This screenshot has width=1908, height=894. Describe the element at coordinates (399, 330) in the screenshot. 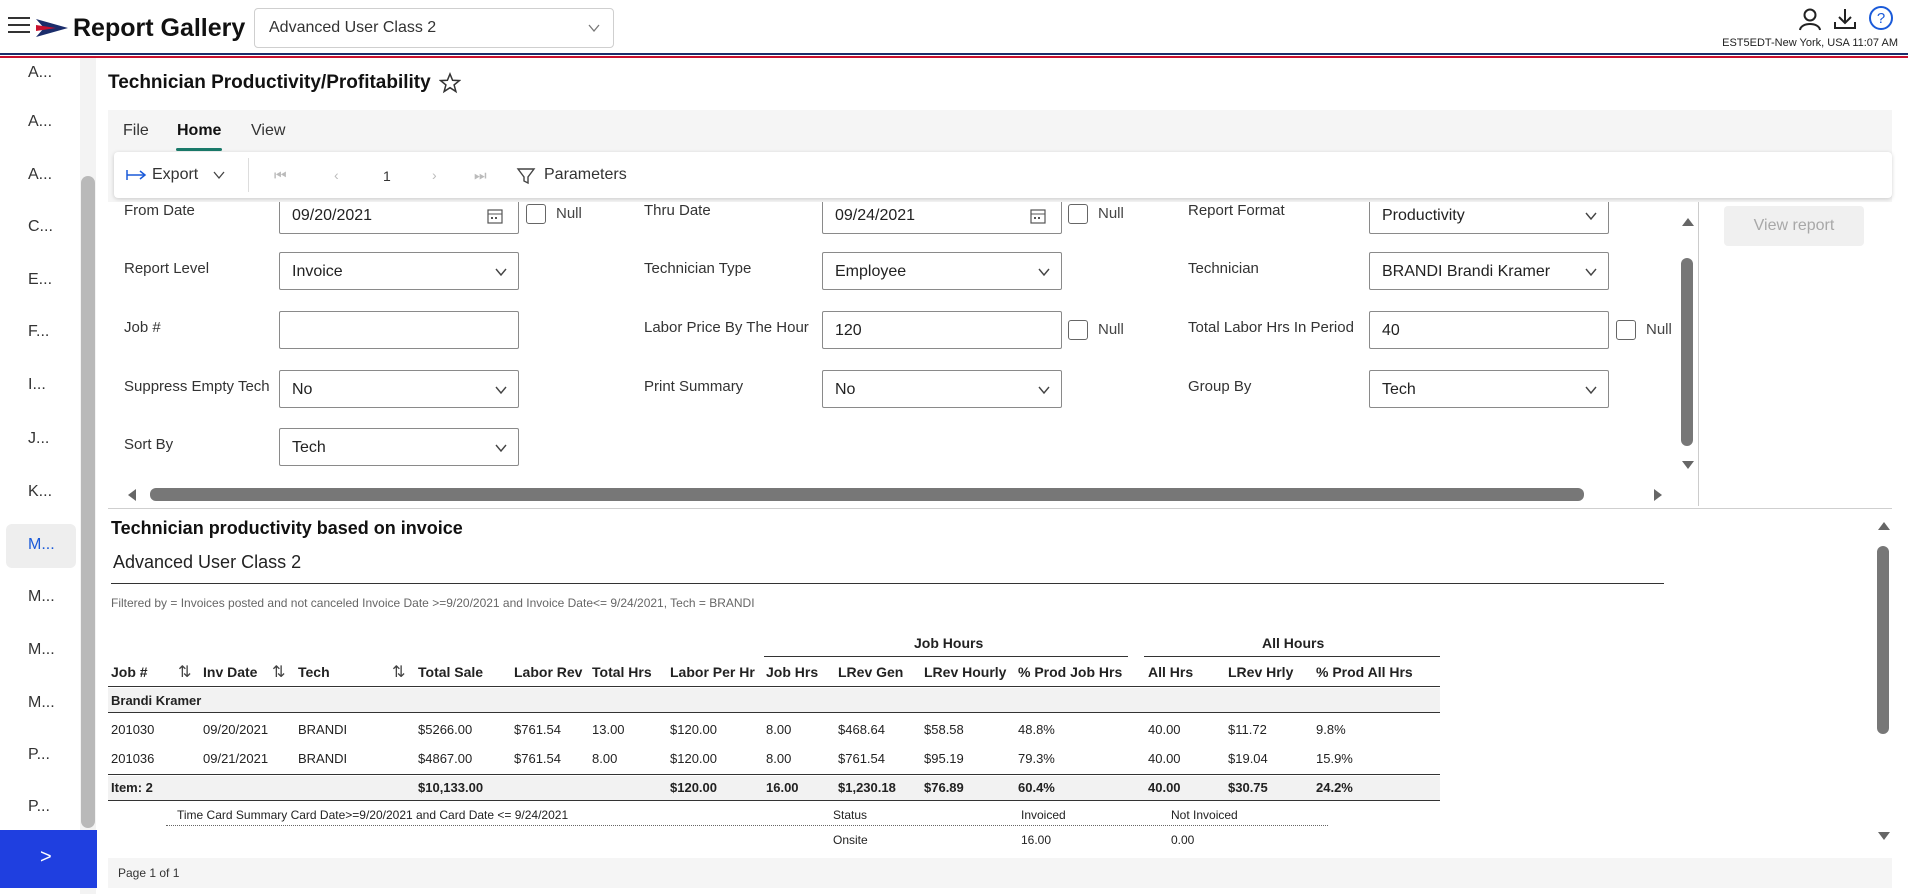

I see `job-number-input` at that location.